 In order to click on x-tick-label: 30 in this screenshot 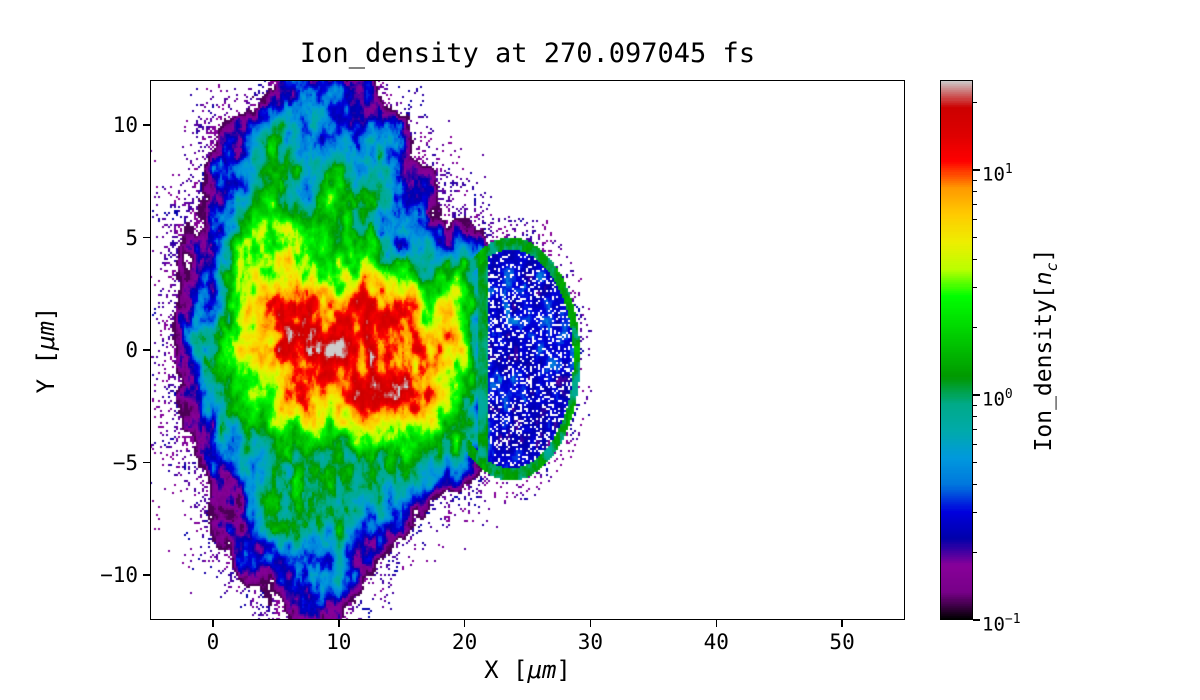, I will do `click(590, 642)`.